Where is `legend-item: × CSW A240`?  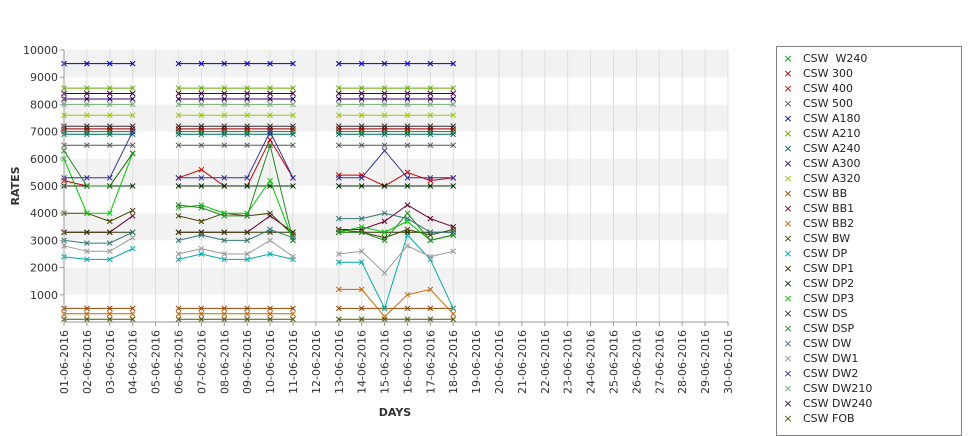 legend-item: × CSW A240 is located at coordinates (869, 148).